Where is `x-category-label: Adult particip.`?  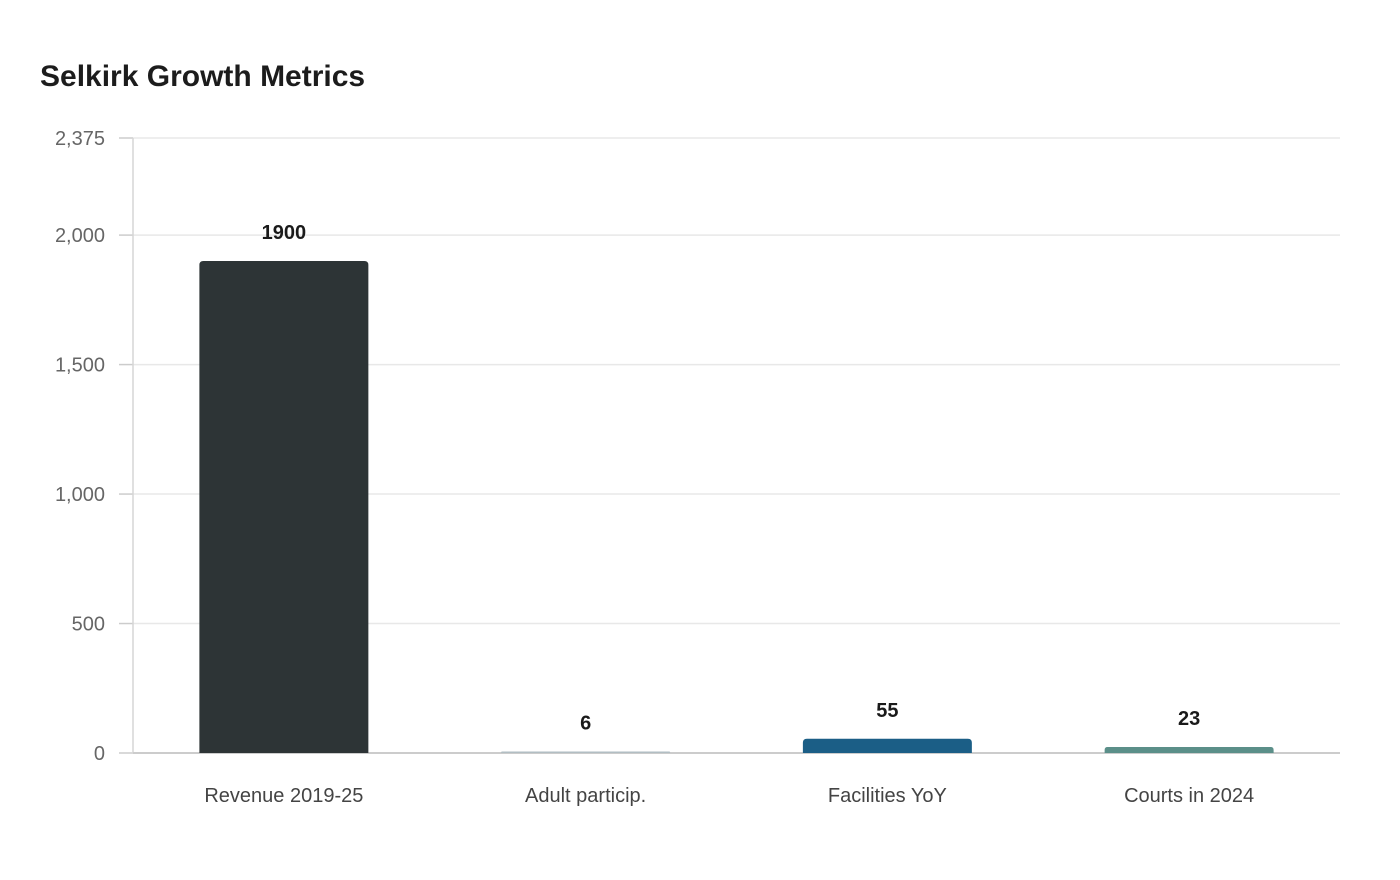 x-category-label: Adult particip. is located at coordinates (585, 796).